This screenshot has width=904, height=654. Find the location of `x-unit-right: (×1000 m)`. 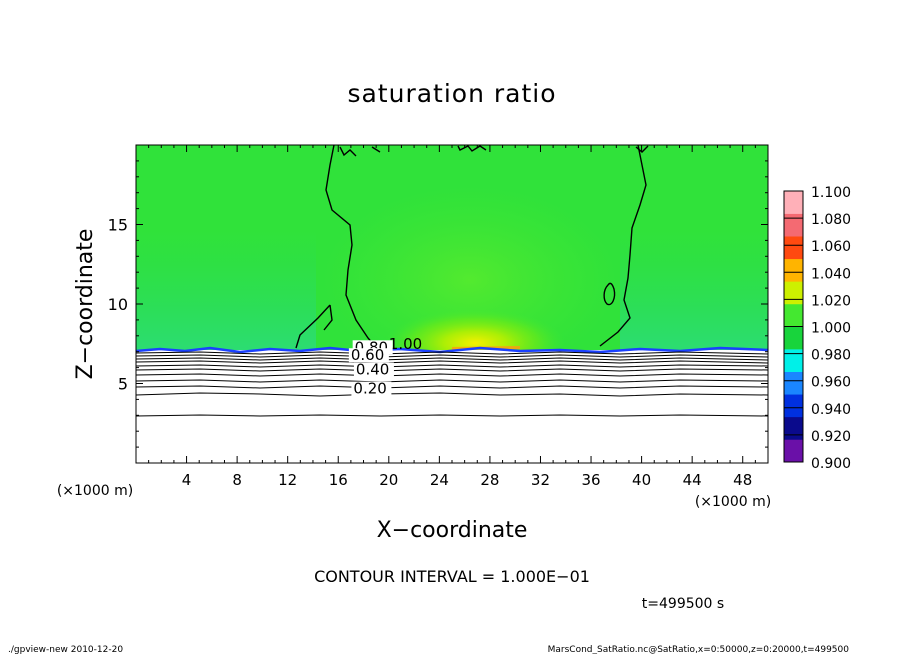

x-unit-right: (×1000 m) is located at coordinates (733, 502).